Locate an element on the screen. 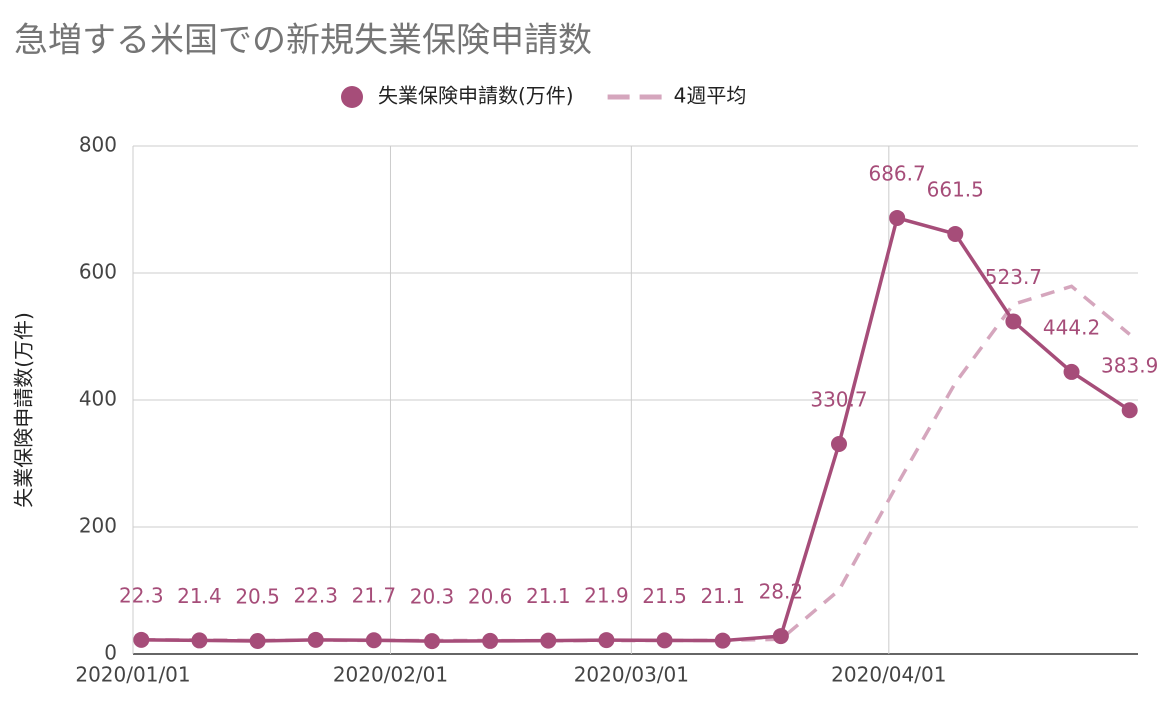 This screenshot has width=1160, height=706. data-label: 523.7 is located at coordinates (1013, 277).